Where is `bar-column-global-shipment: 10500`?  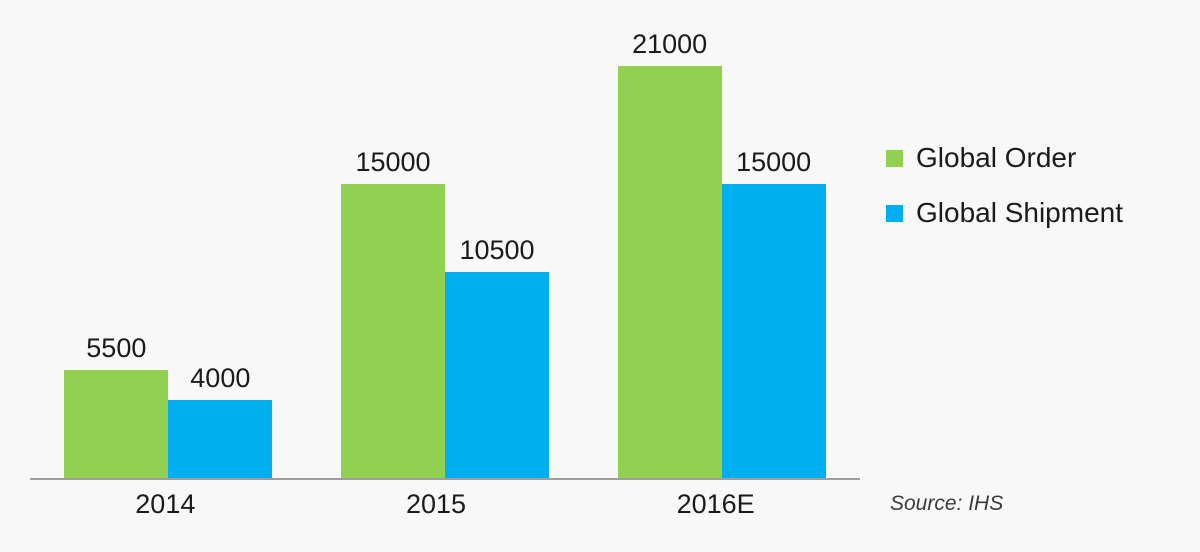 bar-column-global-shipment: 10500 is located at coordinates (496, 356).